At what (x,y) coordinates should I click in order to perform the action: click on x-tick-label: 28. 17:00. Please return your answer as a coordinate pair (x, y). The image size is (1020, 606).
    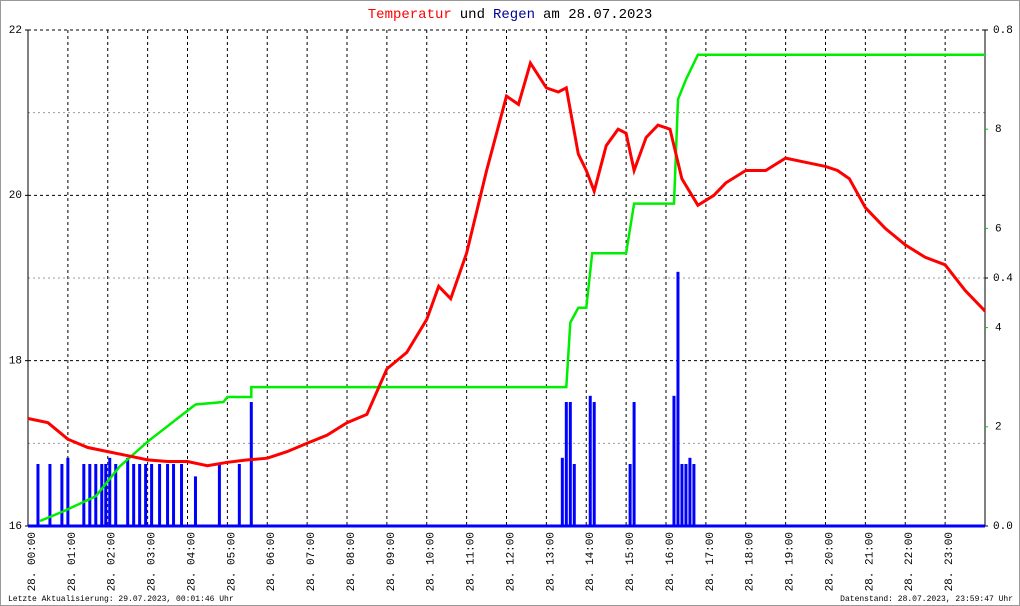
    Looking at the image, I should click on (711, 561).